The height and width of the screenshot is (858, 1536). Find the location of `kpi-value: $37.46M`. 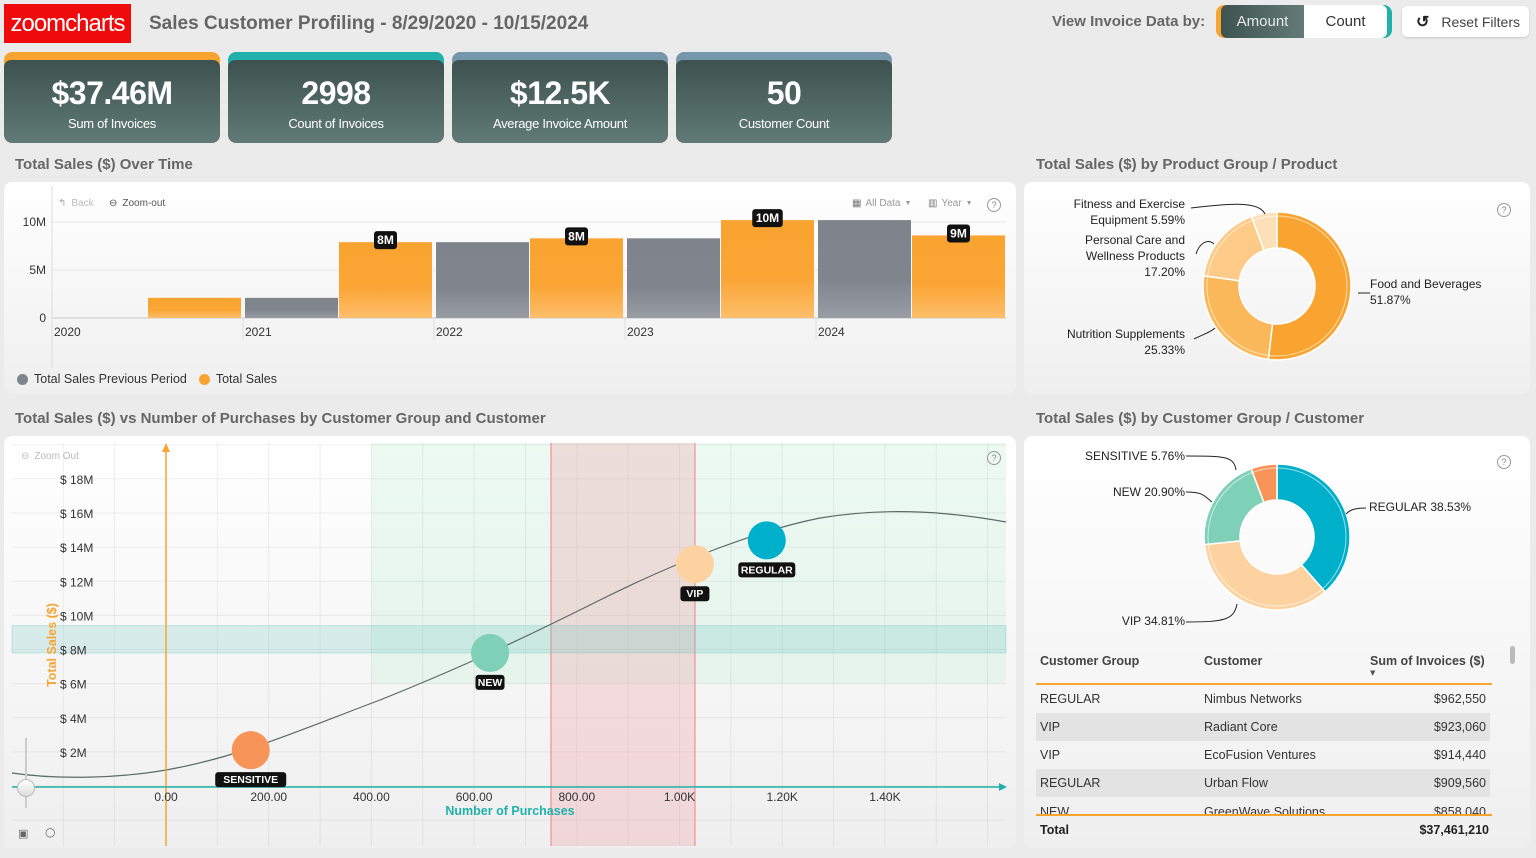

kpi-value: $37.46M is located at coordinates (112, 92).